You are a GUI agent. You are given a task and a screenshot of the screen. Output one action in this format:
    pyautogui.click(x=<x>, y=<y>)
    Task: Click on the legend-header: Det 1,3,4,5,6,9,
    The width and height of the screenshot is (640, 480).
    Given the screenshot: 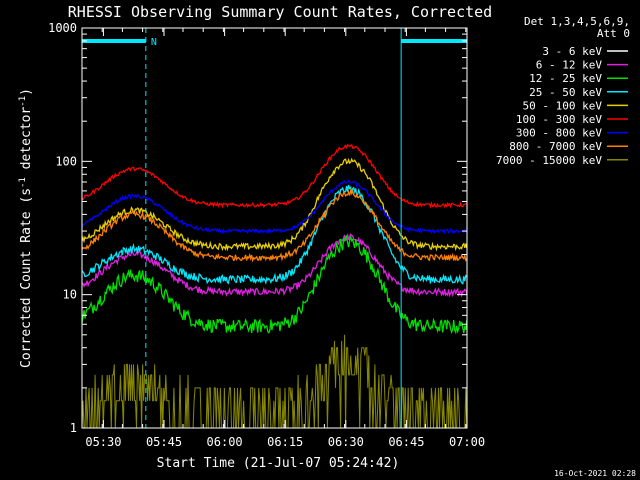 What is the action you would take?
    pyautogui.click(x=577, y=21)
    